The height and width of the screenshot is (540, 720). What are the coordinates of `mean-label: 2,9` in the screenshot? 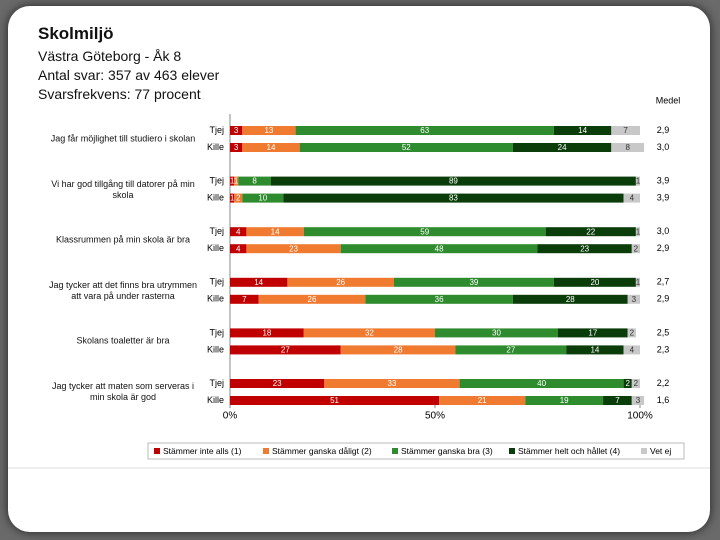 It's located at (663, 248).